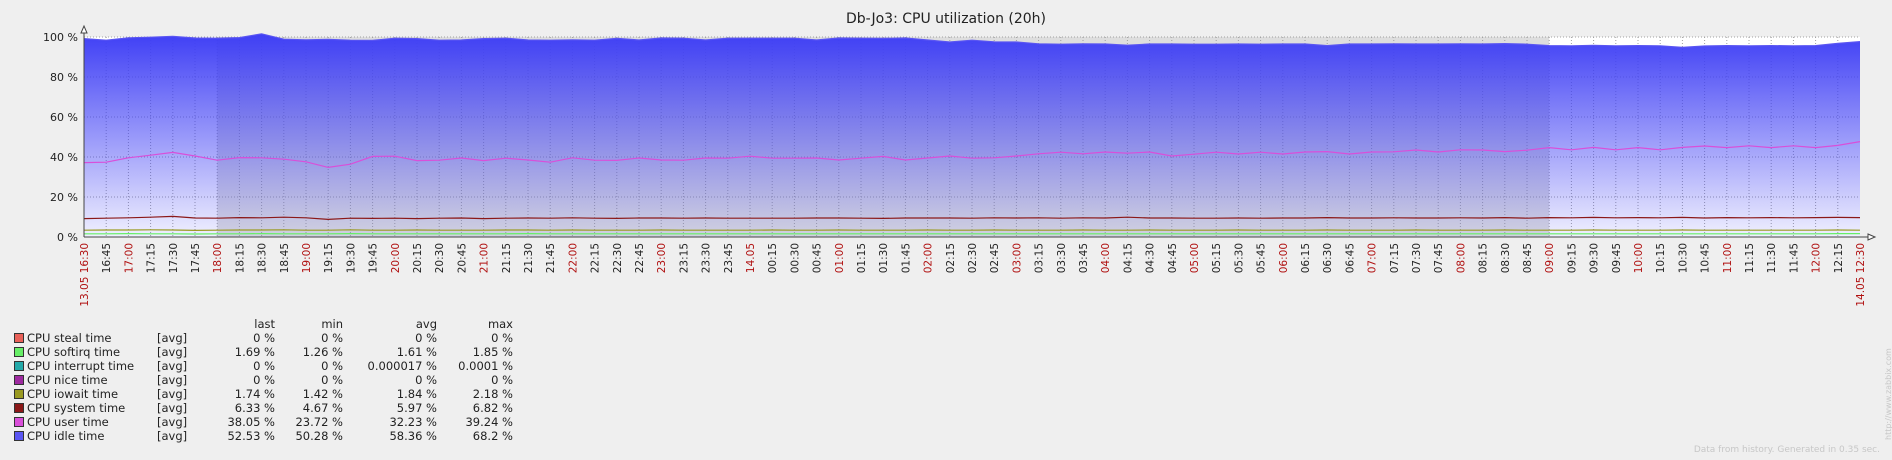  Describe the element at coordinates (1461, 258) in the screenshot. I see `x-tick-label: 08:00` at that location.